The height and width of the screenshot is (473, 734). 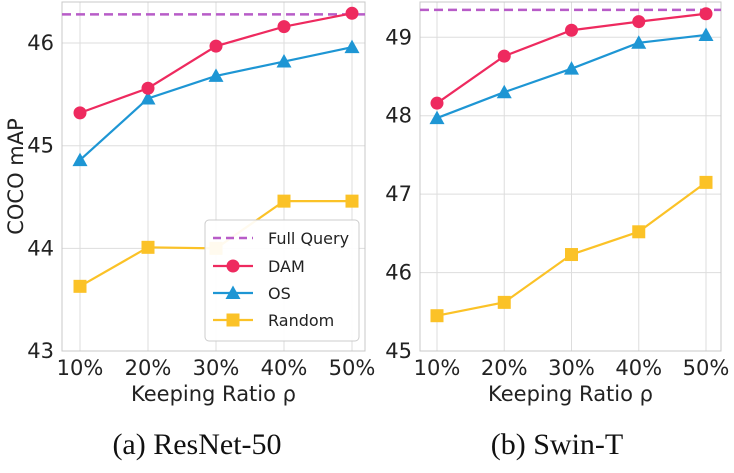 What do you see at coordinates (557, 444) in the screenshot?
I see `chart-caption: (b) Swin-T` at bounding box center [557, 444].